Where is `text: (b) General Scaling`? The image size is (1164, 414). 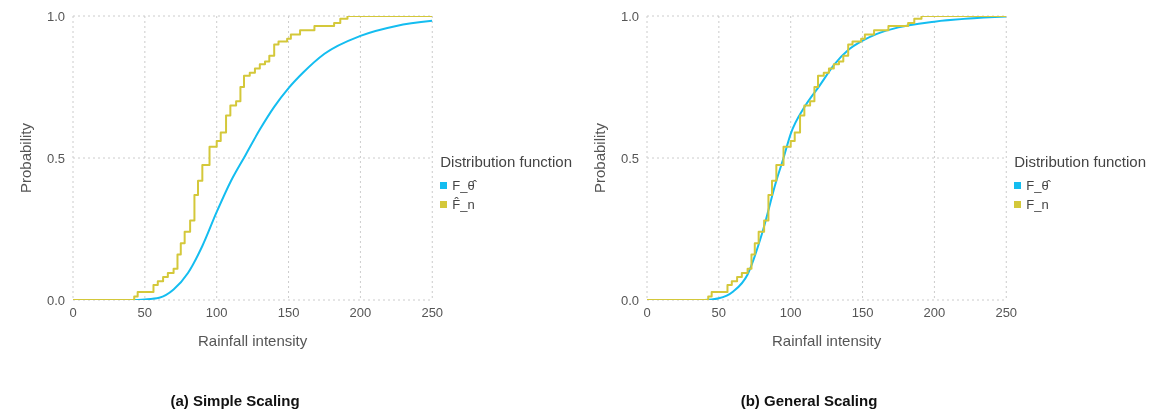
text: (b) General Scaling is located at coordinates (809, 400).